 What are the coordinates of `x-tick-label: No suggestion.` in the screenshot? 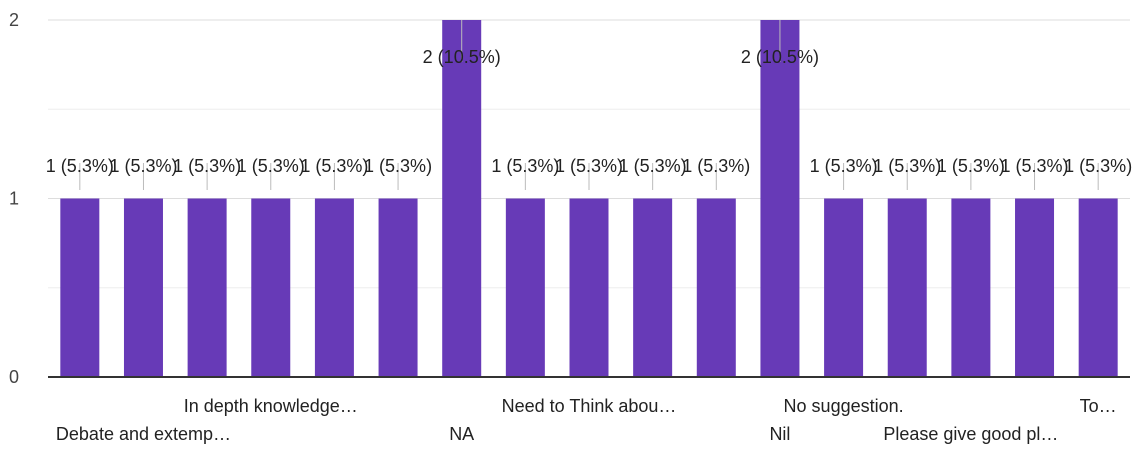 It's located at (844, 406).